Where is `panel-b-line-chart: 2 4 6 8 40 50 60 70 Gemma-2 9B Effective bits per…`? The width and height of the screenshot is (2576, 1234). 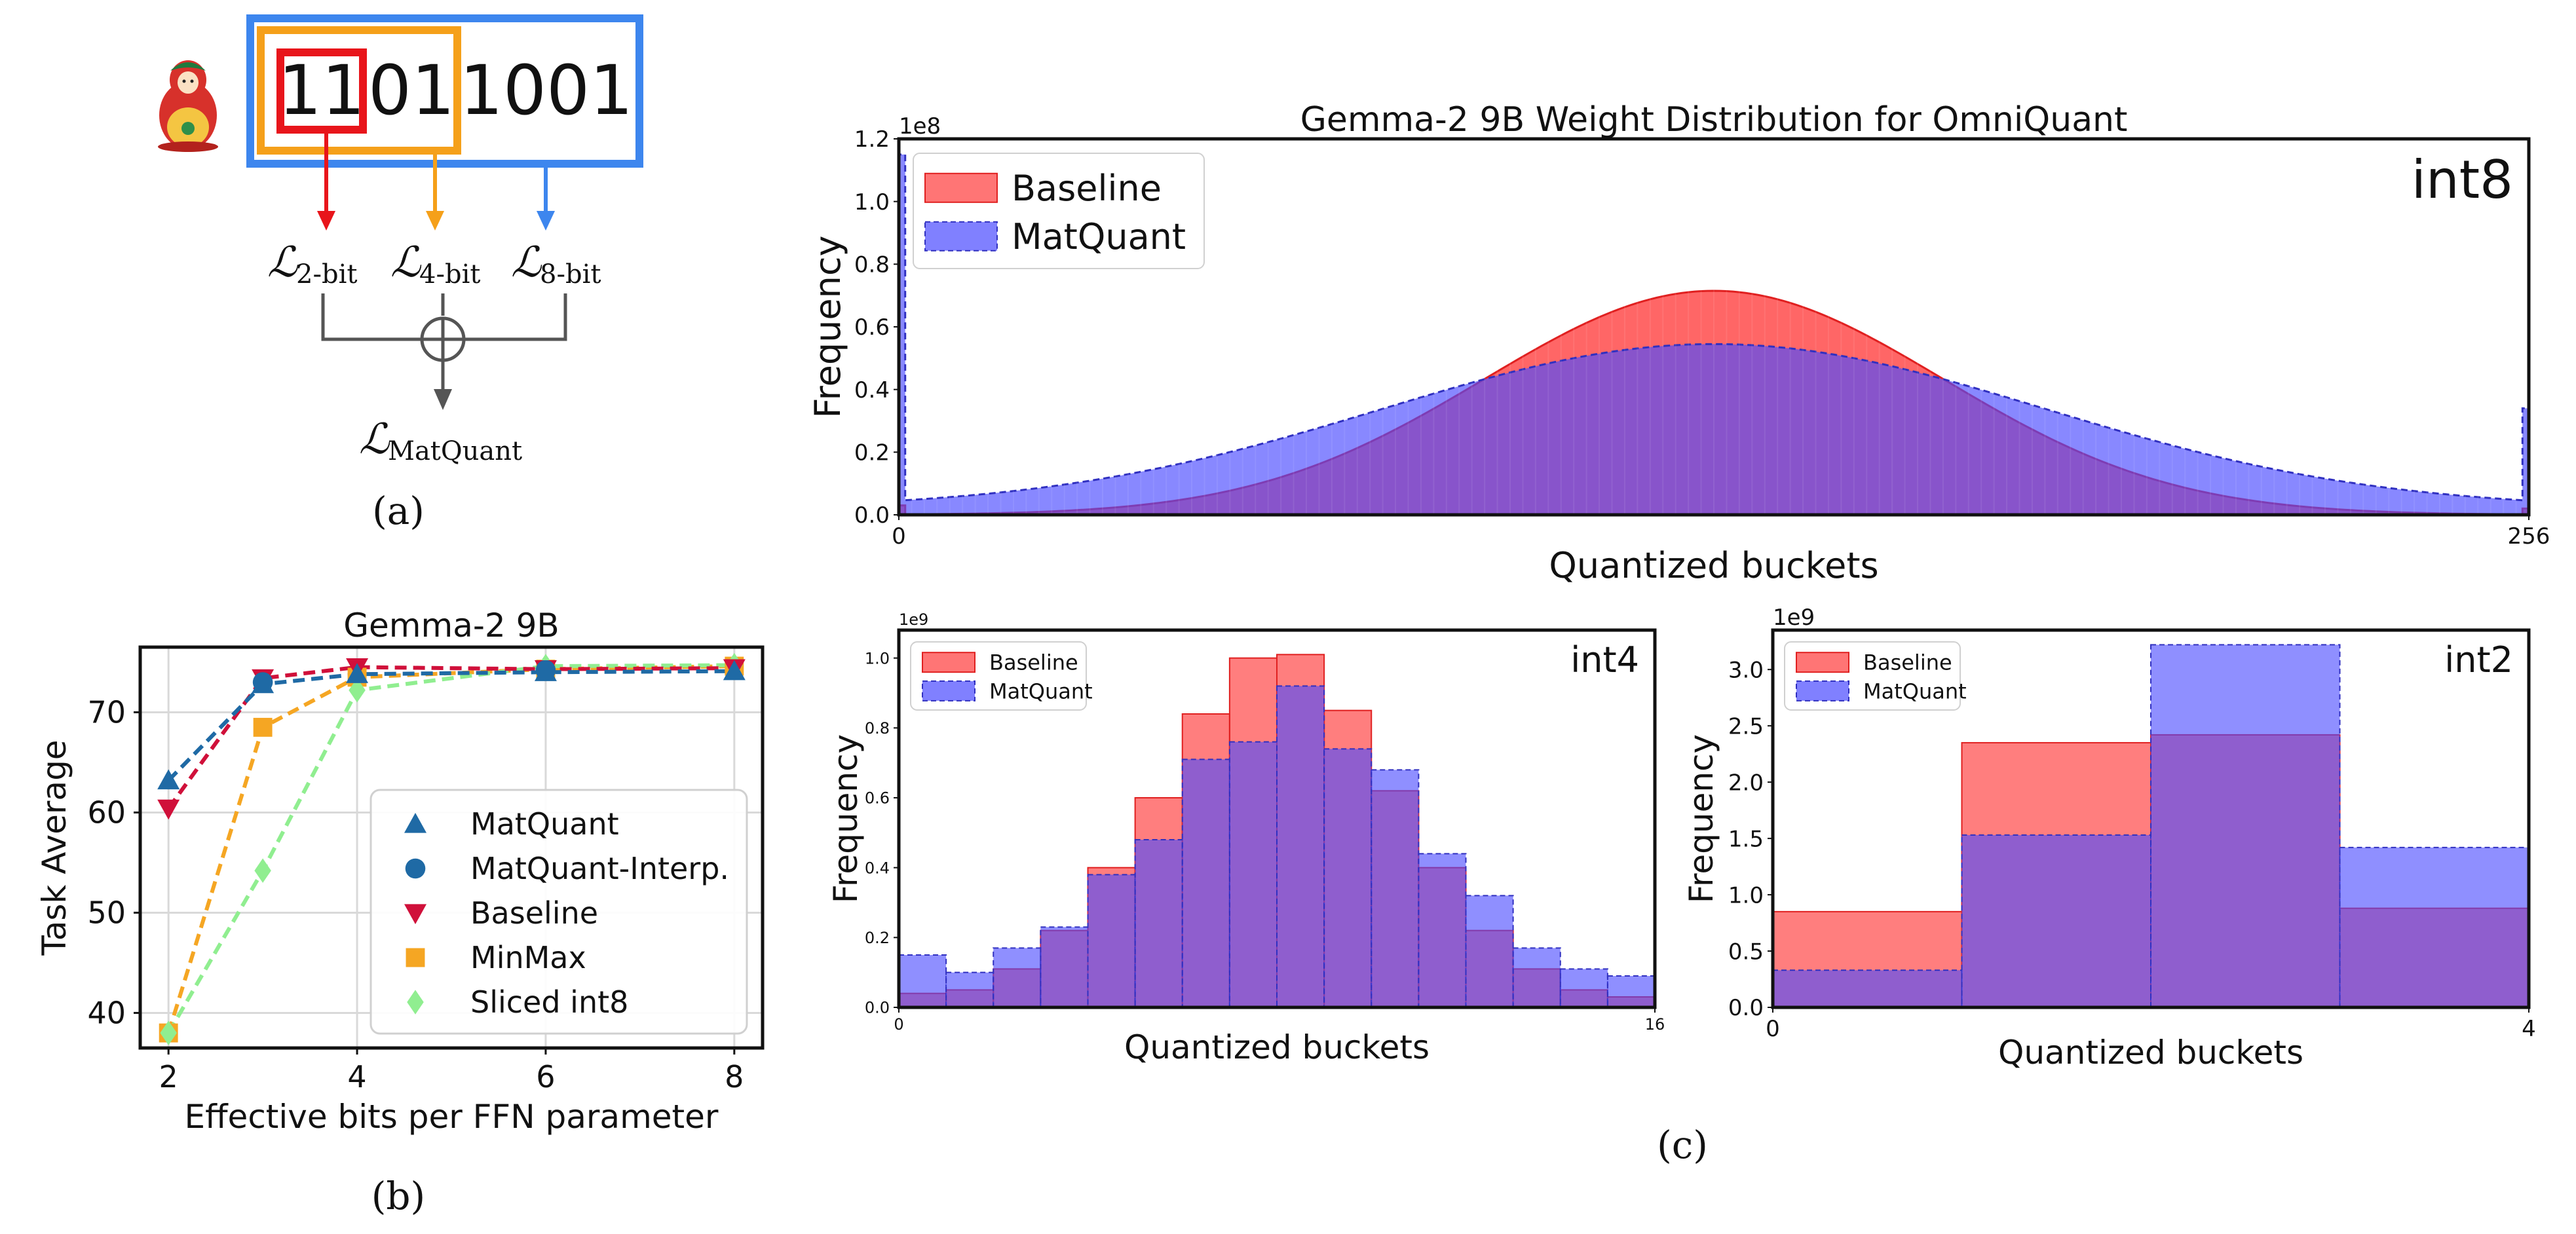
panel-b-line-chart: 2 4 6 8 40 50 60 70 Gemma-2 9B Effective bits per… is located at coordinates (400, 871).